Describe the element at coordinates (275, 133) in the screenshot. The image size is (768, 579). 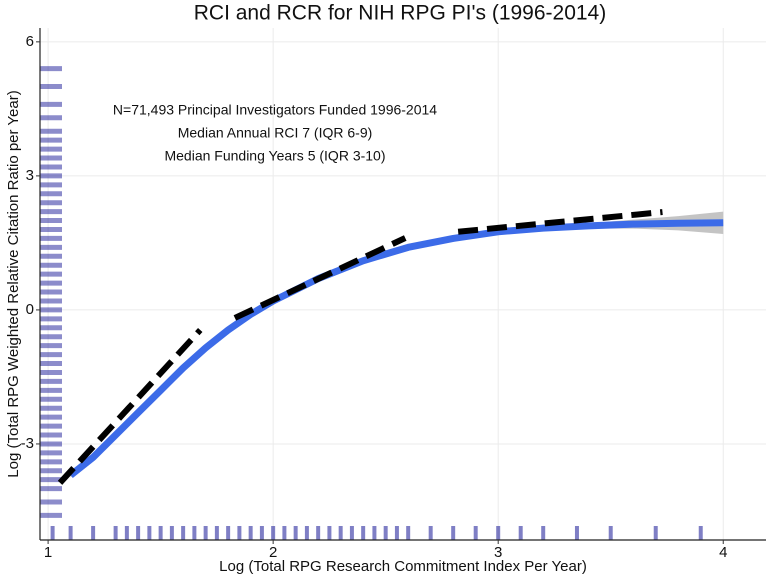
I see `annotation: Median Annual RCI 7 (IQR 6-9)` at that location.